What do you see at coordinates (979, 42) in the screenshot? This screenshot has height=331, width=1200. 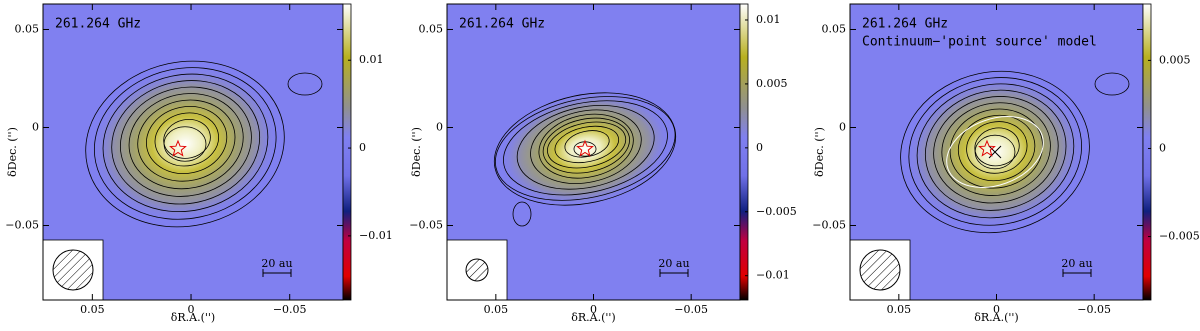 I see `panel-subtitle: Continuum−'point source' model` at bounding box center [979, 42].